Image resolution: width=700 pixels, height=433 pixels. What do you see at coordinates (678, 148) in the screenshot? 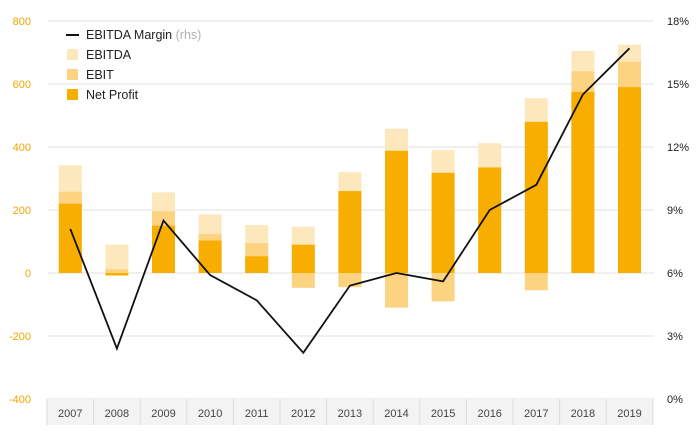
I see `y2-axis-tick-label: 12%` at bounding box center [678, 148].